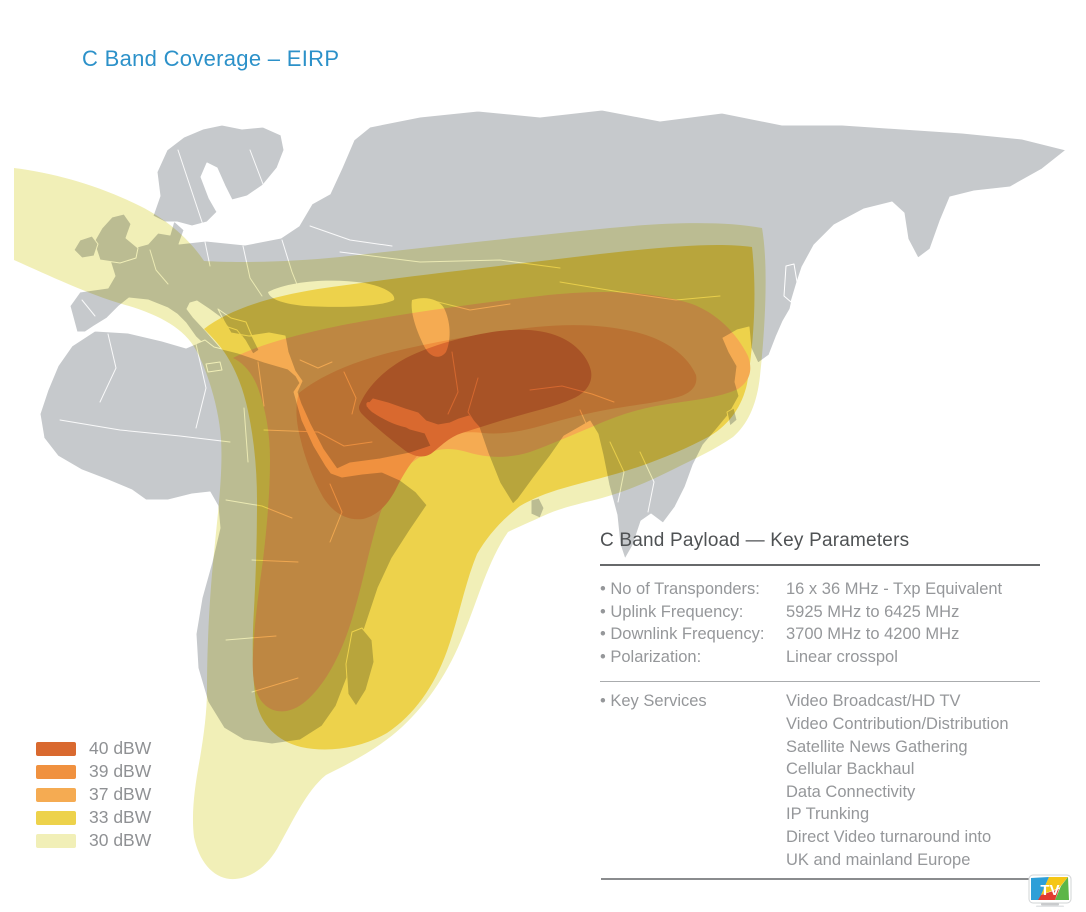  What do you see at coordinates (56, 817) in the screenshot?
I see `legend-swatch-33dbw` at bounding box center [56, 817].